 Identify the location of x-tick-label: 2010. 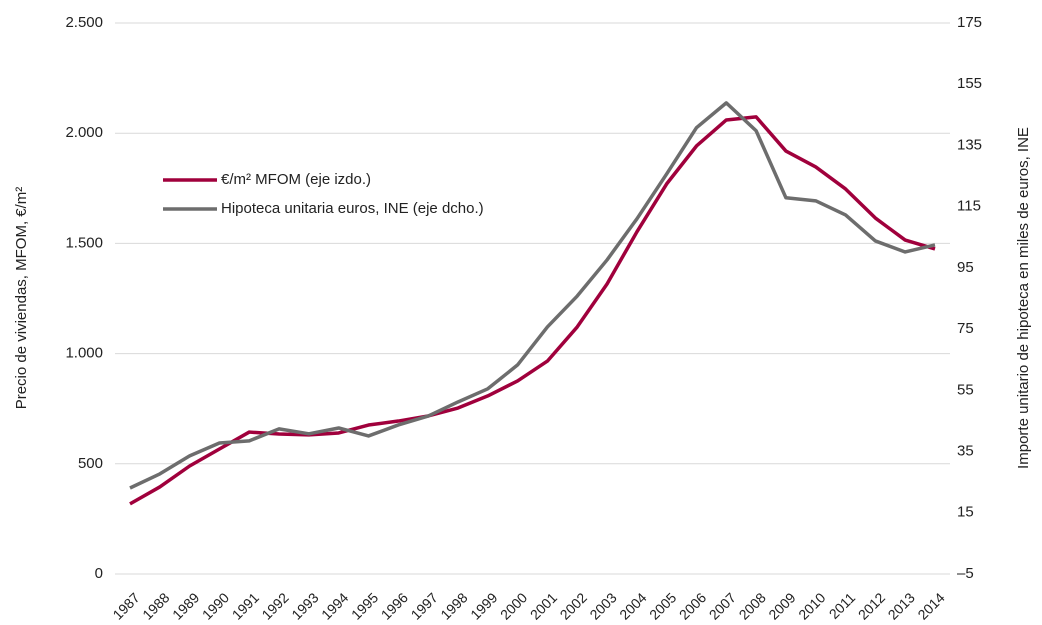
(811, 605).